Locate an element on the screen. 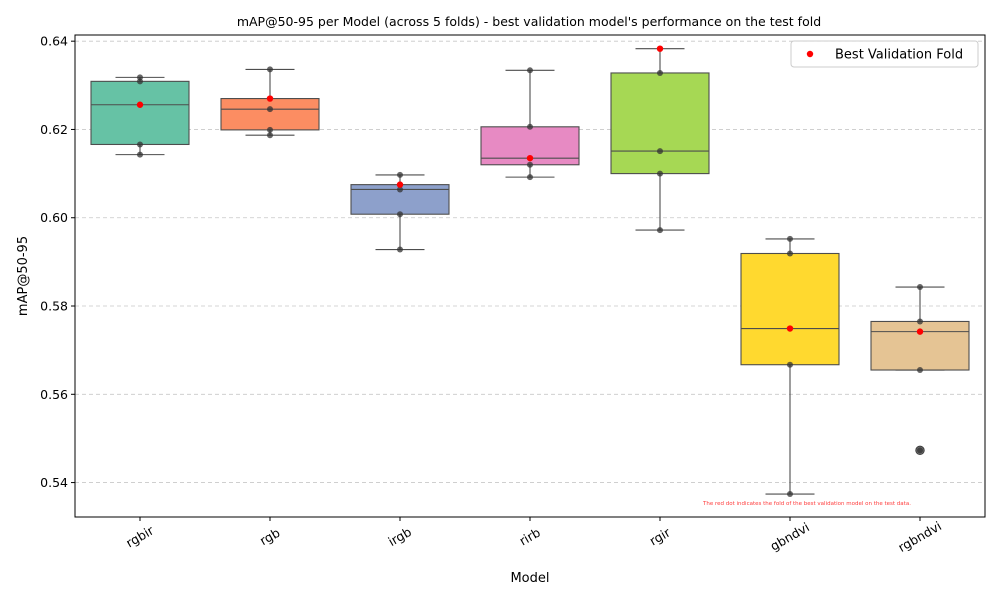  legend: Best Validation Fold is located at coordinates (884, 54).